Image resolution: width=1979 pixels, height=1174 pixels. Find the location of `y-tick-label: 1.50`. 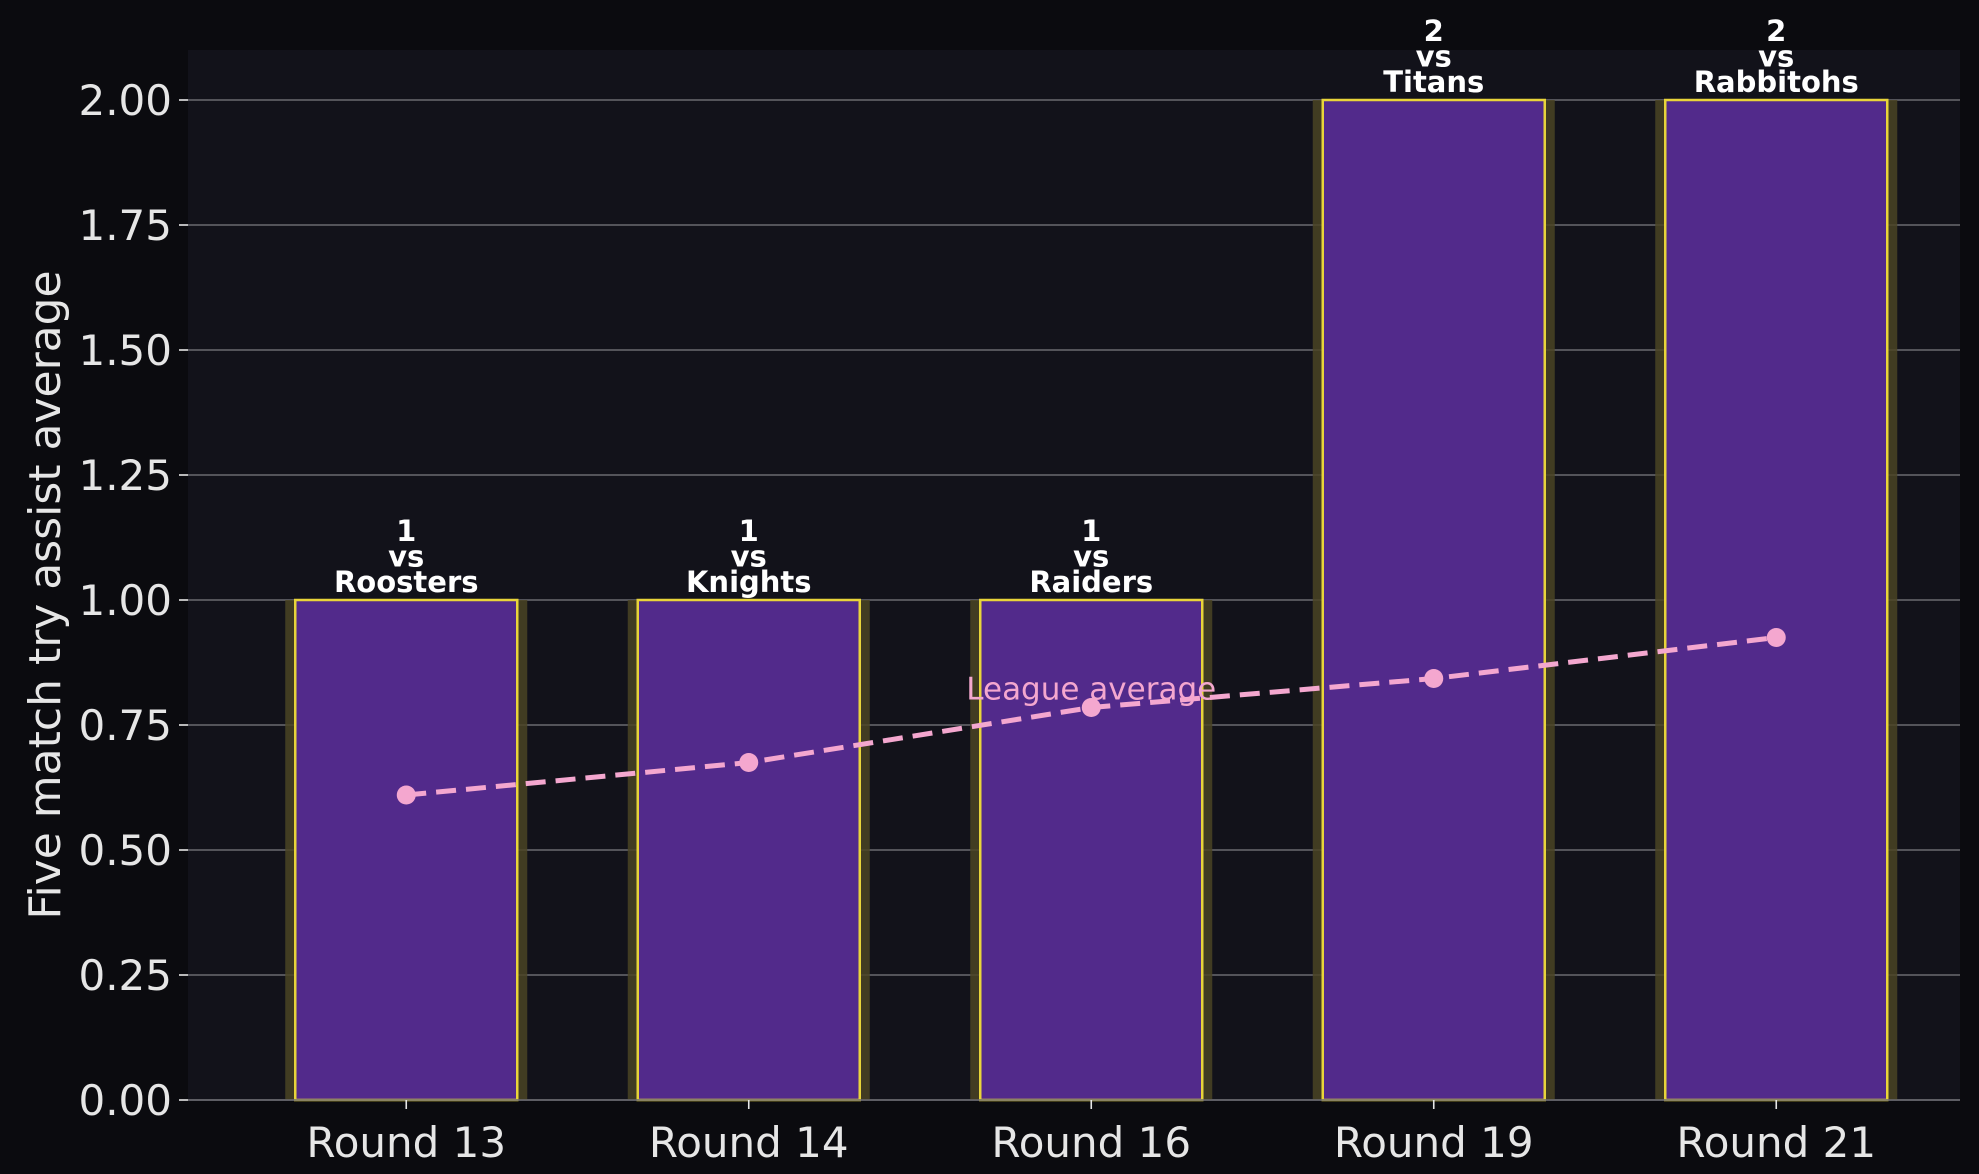

y-tick-label: 1.50 is located at coordinates (125, 350).